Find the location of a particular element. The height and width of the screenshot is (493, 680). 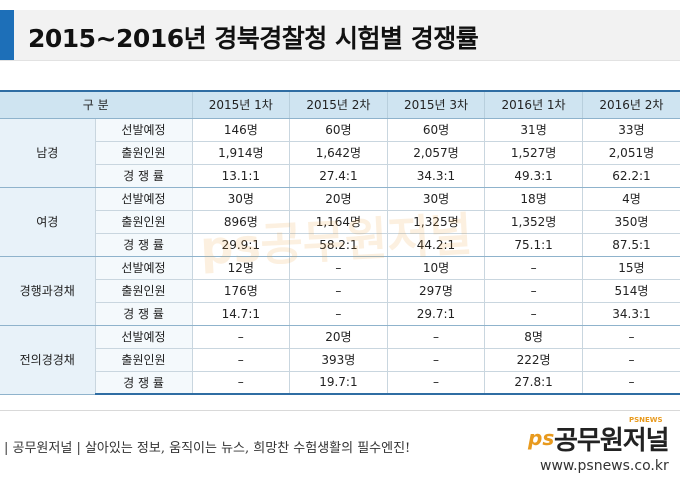

table-cell: 87.5:1 is located at coordinates (630, 245).